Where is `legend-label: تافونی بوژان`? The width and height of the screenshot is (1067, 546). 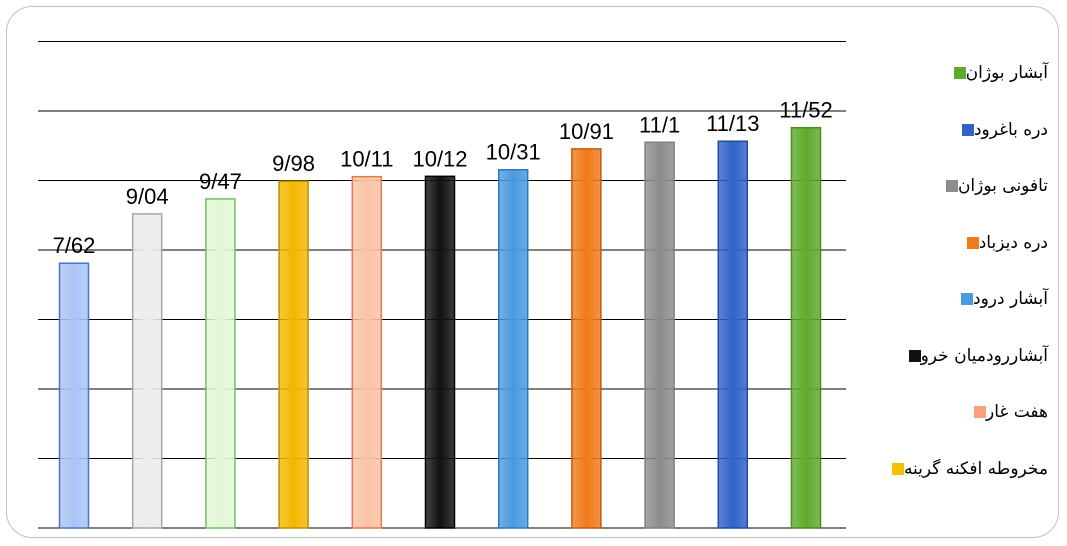 legend-label: تافونی بوژان is located at coordinates (1002, 186).